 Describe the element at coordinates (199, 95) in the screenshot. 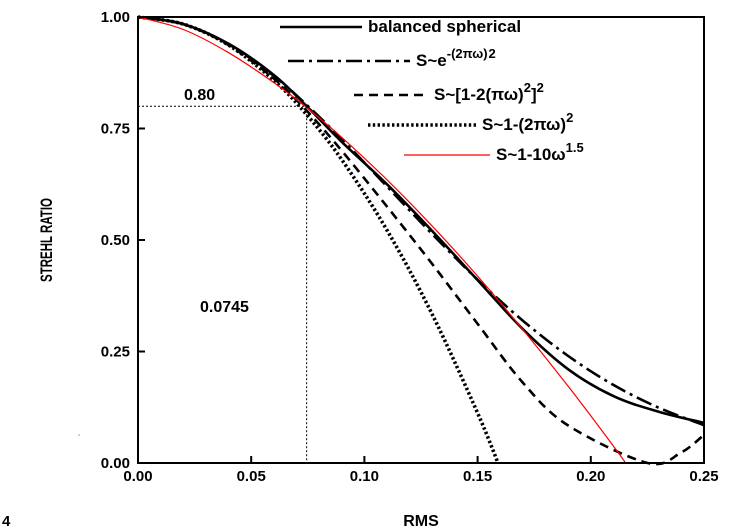

I see `annotation-0-80: 0.80` at that location.